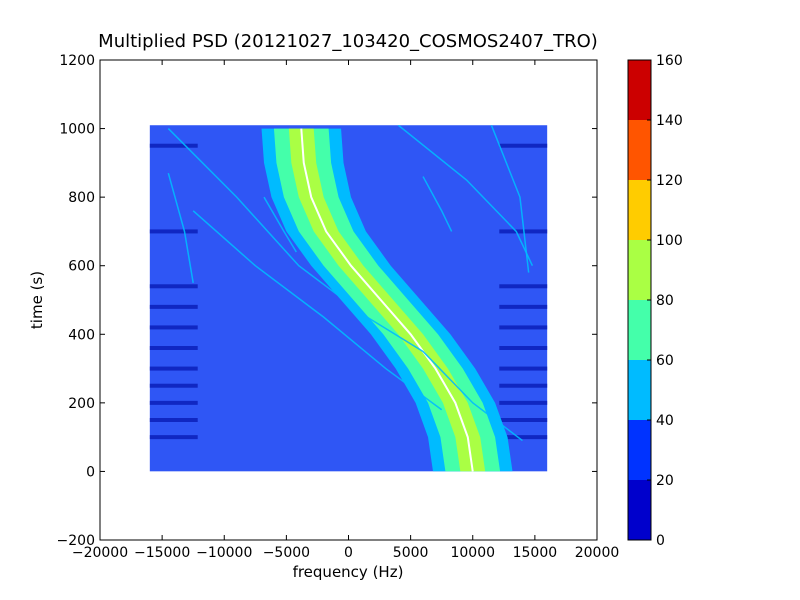 This screenshot has height=600, width=800. Describe the element at coordinates (286, 553) in the screenshot. I see `x-tick-label: −5000` at that location.